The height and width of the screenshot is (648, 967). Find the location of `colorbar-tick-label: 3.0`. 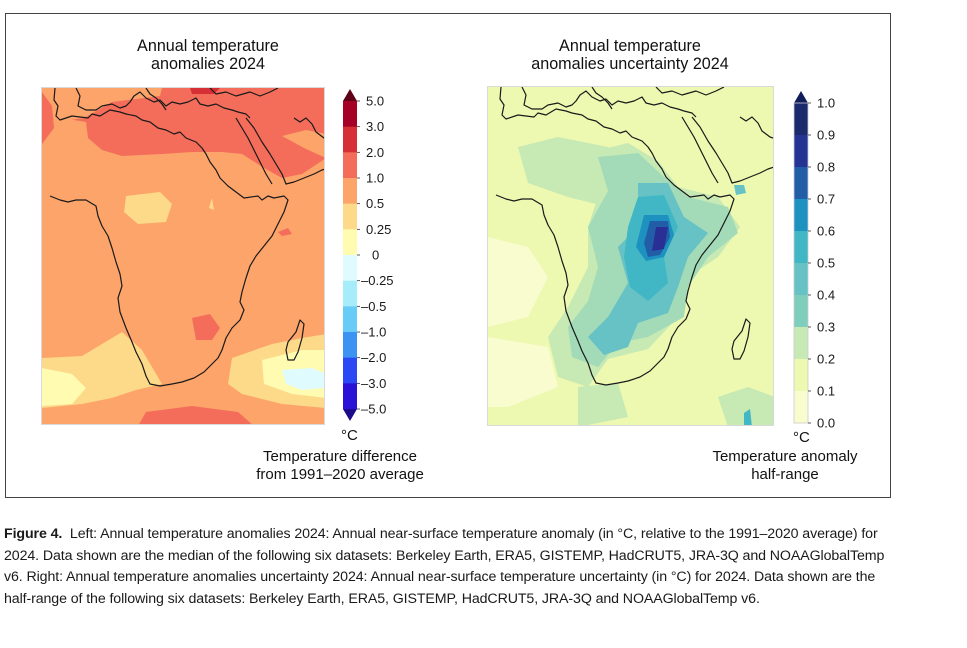

colorbar-tick-label: 3.0 is located at coordinates (375, 126).